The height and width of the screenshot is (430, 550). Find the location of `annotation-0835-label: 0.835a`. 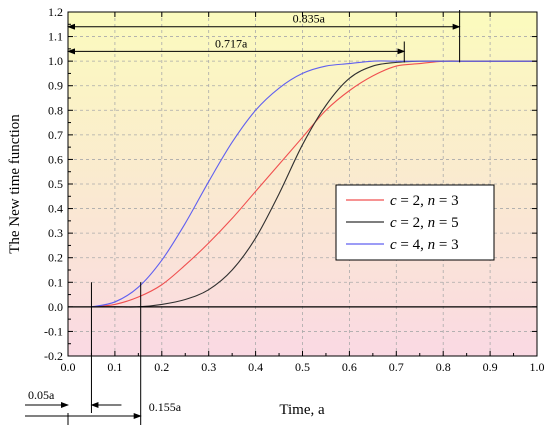

annotation-0835-label: 0.835a is located at coordinates (309, 19).